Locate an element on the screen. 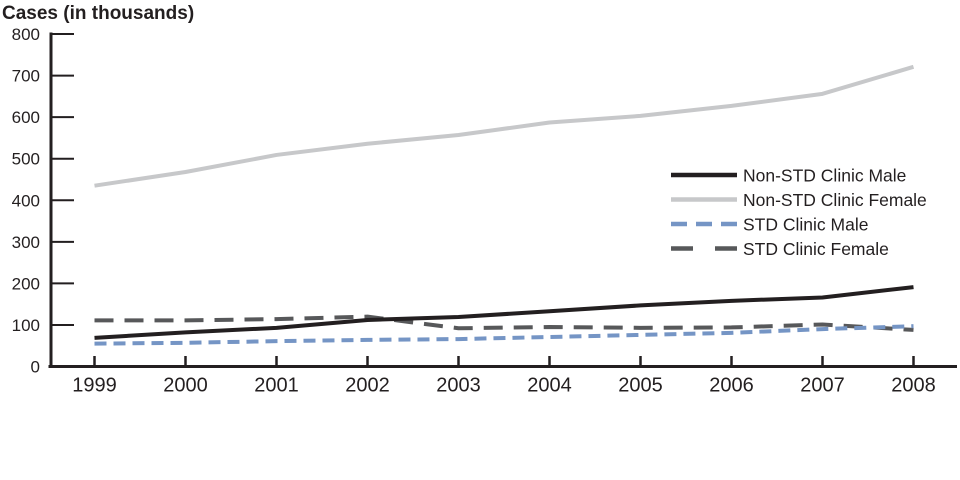  y-tick-label: 700 is located at coordinates (26, 76).